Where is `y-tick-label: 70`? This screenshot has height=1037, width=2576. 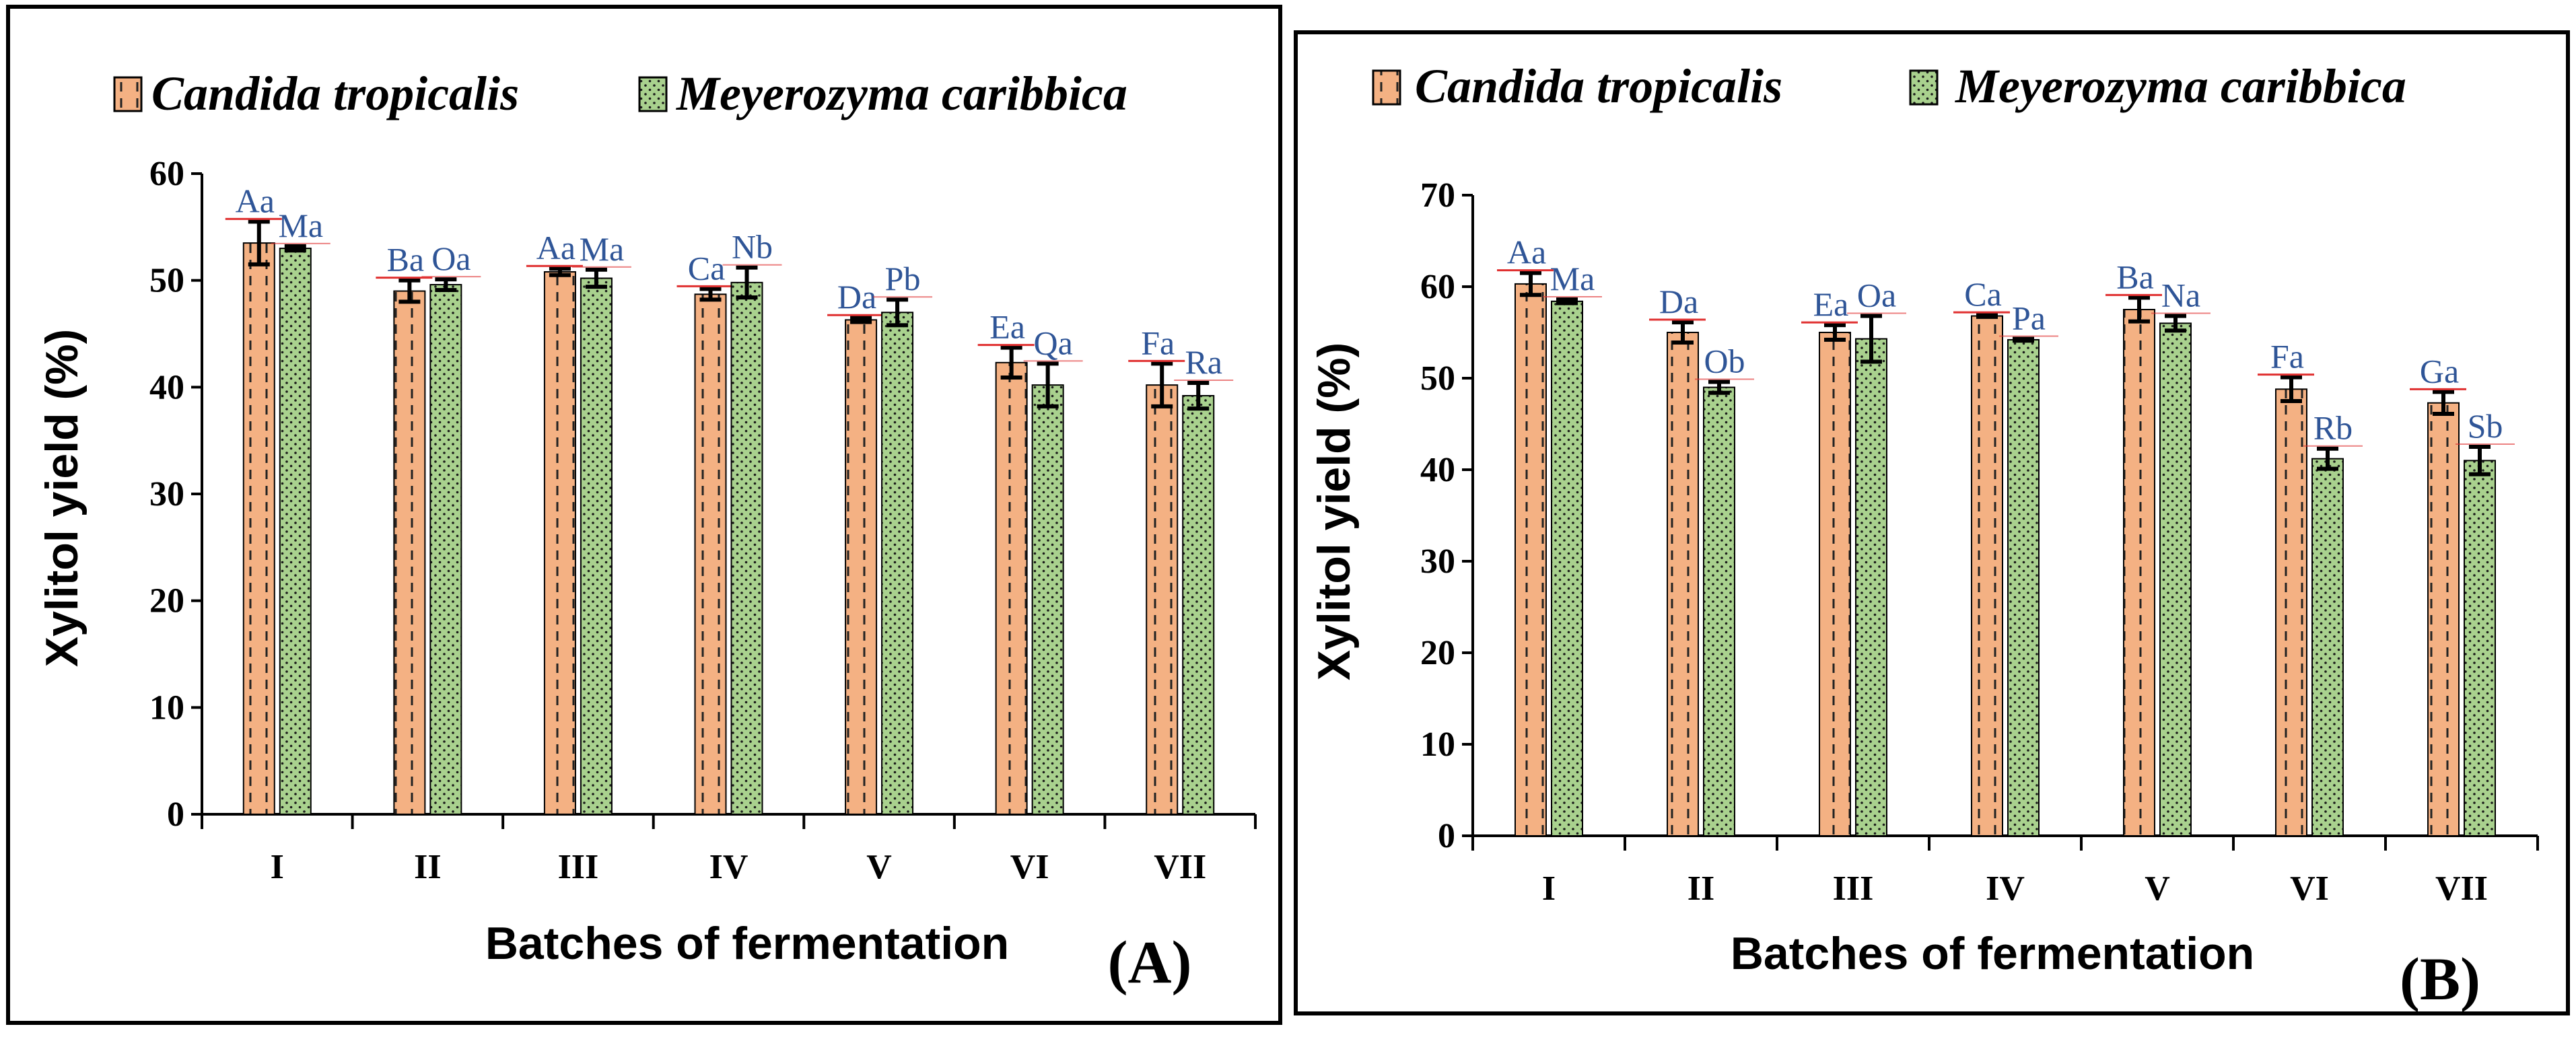 y-tick-label: 70 is located at coordinates (1437, 196).